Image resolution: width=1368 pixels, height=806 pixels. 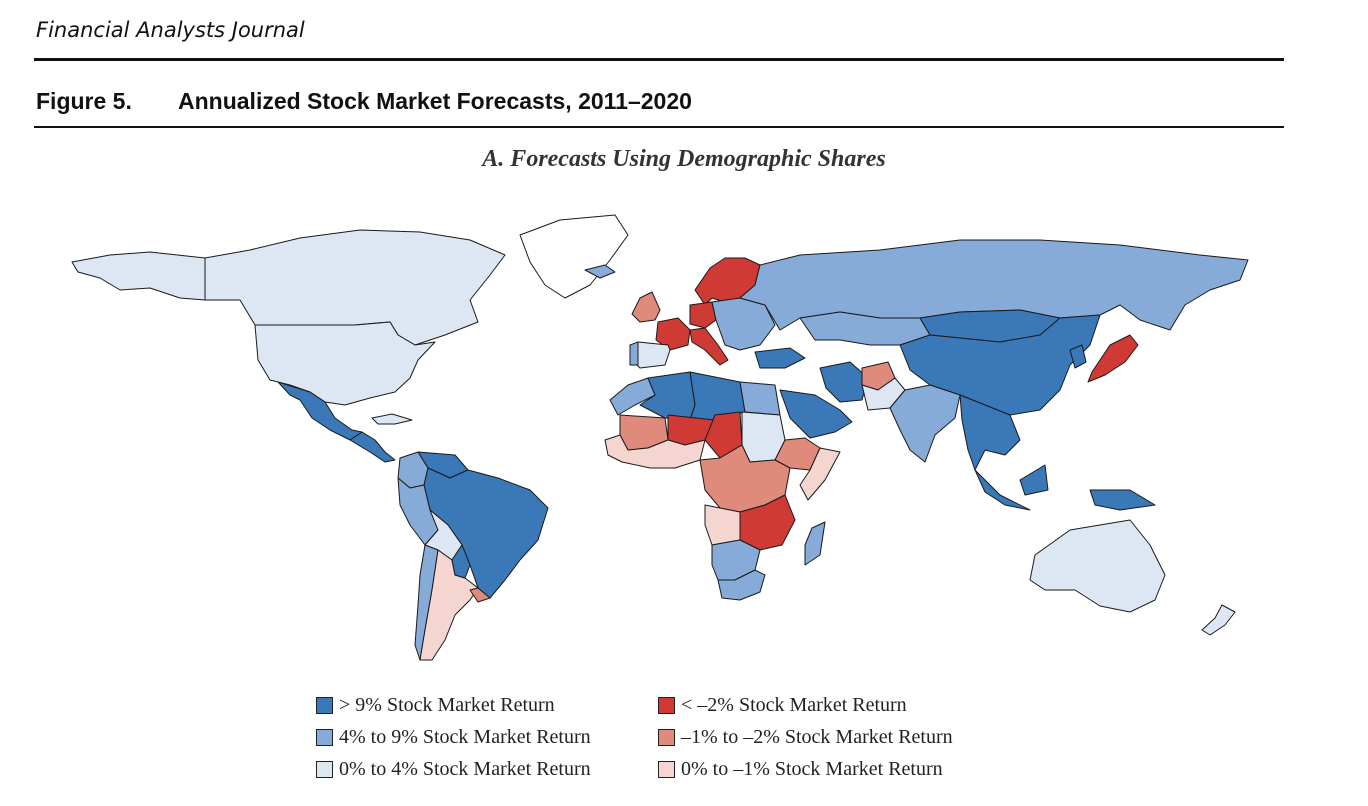 What do you see at coordinates (170, 30) in the screenshot?
I see `journal-name: Financial Analysts Journal` at bounding box center [170, 30].